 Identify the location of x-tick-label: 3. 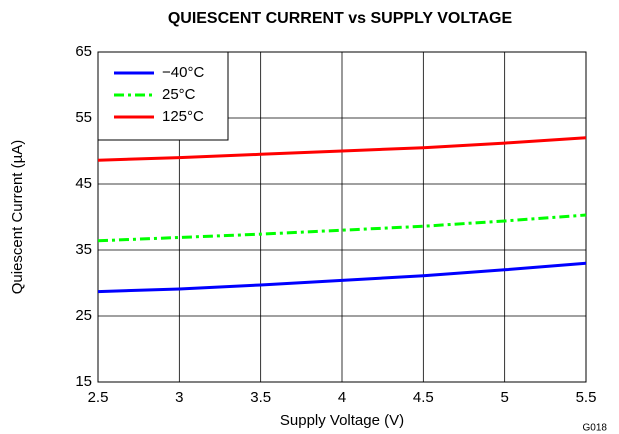
(179, 397).